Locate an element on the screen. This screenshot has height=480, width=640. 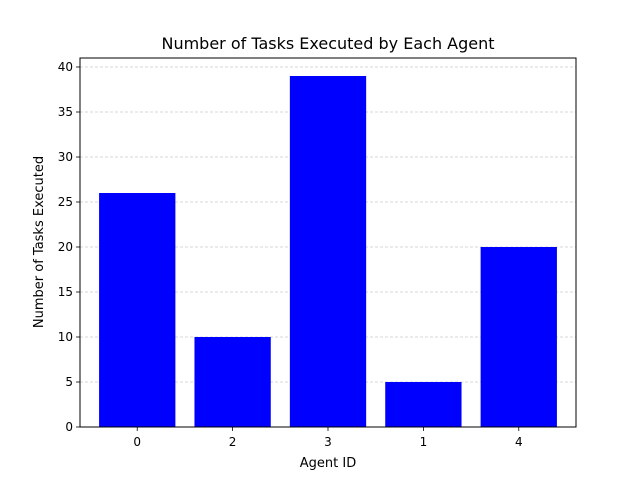
y-tick-label: 0 is located at coordinates (69, 427).